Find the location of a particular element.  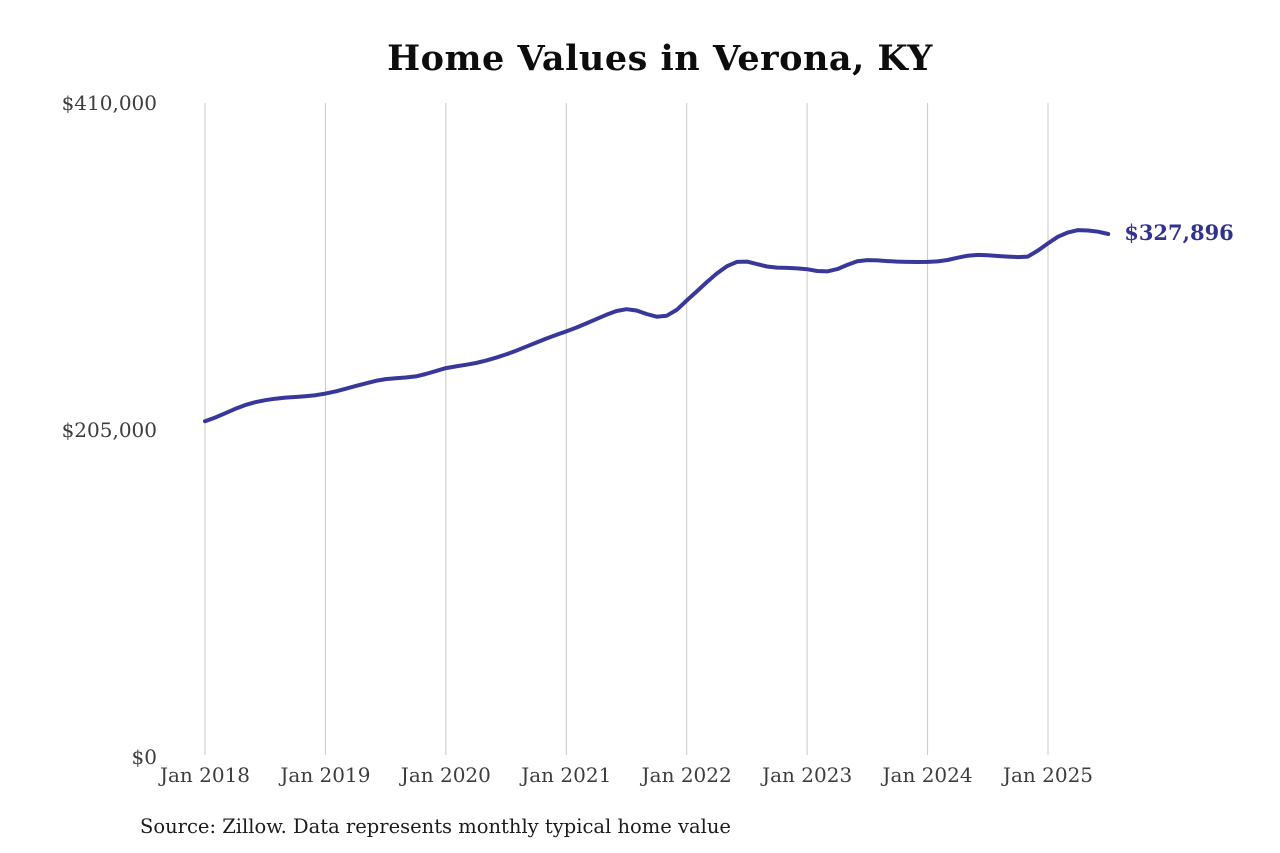

x-tick-label: Jan 2021 is located at coordinates (566, 775).